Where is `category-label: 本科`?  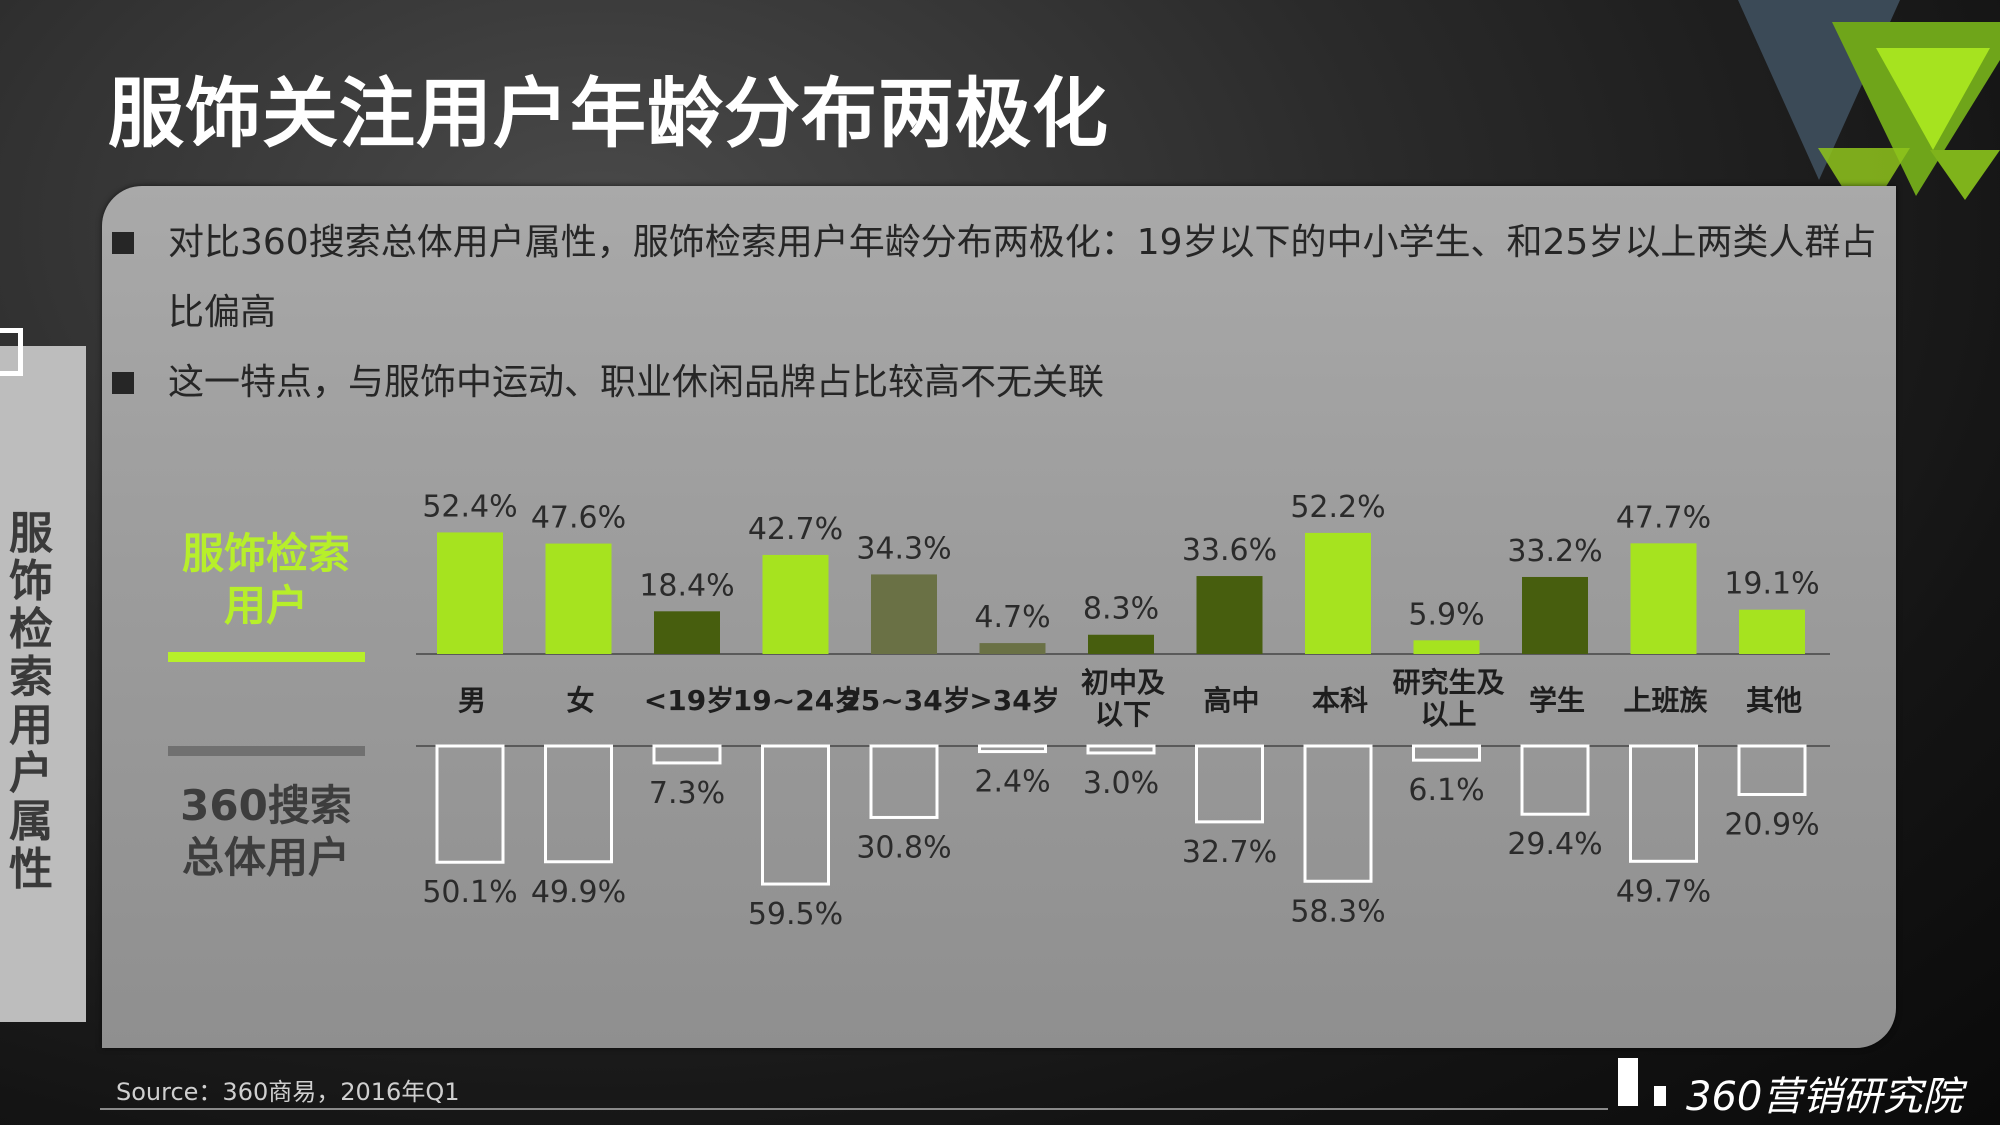
category-label: 本科 is located at coordinates (1340, 700).